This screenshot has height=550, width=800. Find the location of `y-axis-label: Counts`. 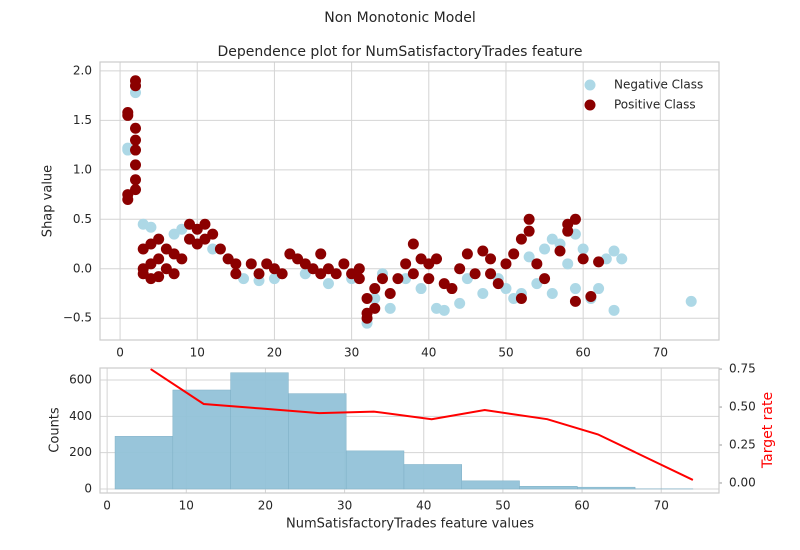

y-axis-label: Counts is located at coordinates (55, 430).